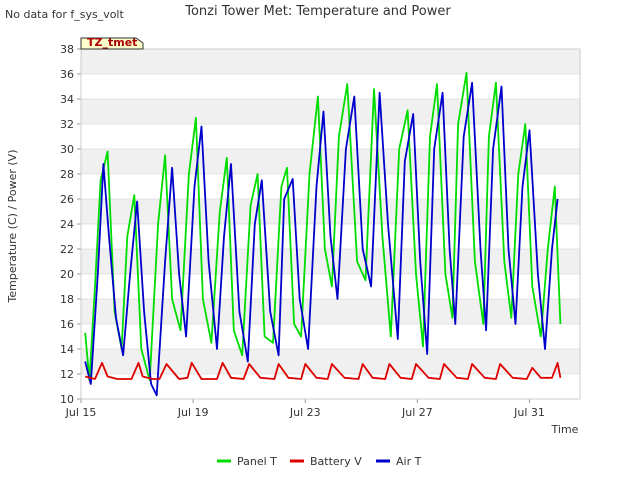 The height and width of the screenshot is (480, 640). What do you see at coordinates (67, 299) in the screenshot?
I see `y-tick-label: 18` at bounding box center [67, 299].